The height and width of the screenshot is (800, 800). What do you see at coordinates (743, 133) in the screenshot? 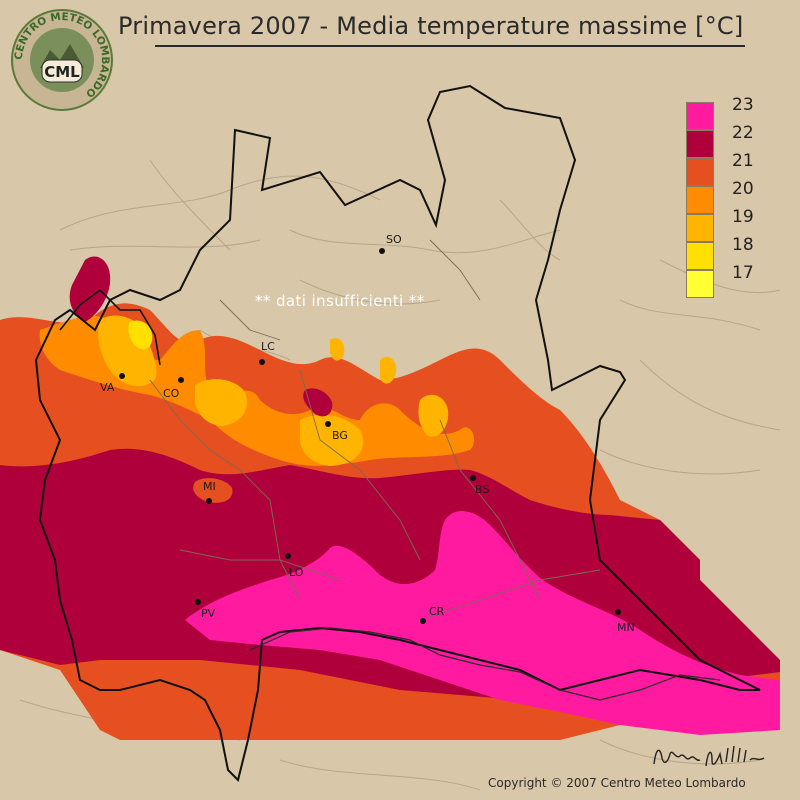
I see `legend-label: 22` at bounding box center [743, 133].